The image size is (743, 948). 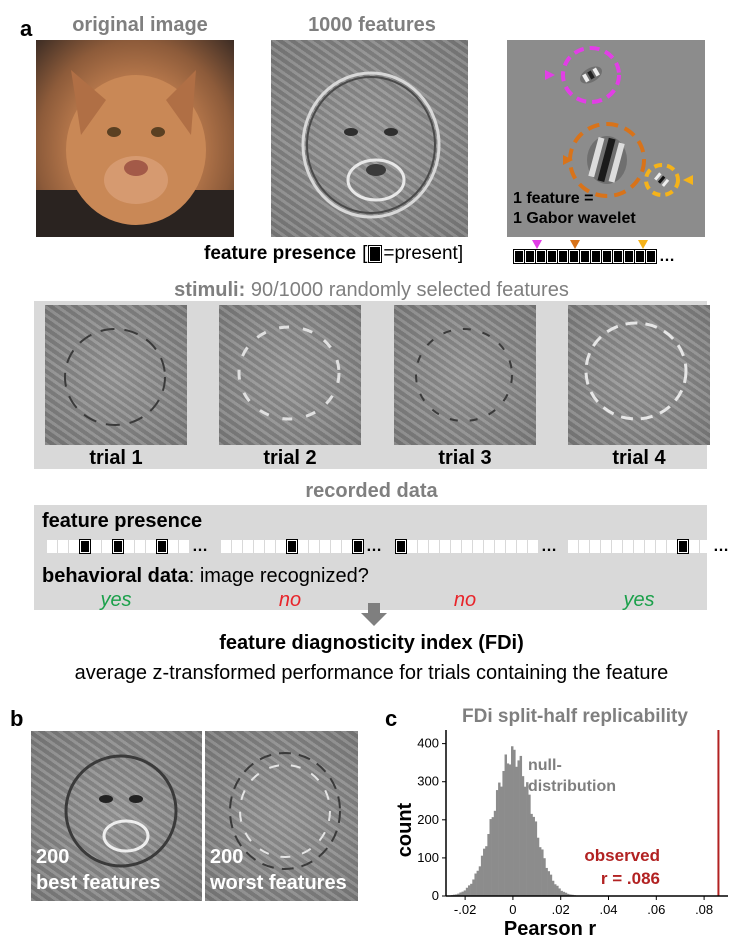 I want to click on panel-c-label: c, so click(x=391, y=718).